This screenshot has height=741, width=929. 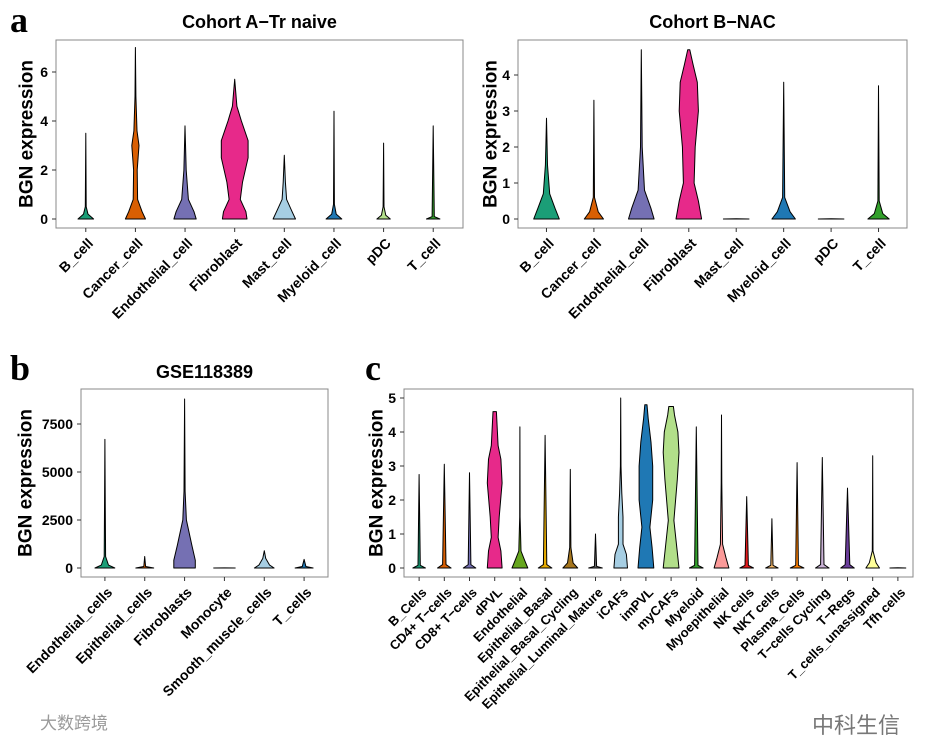 What do you see at coordinates (772, 543) in the screenshot?
I see `violin-nkt-cells` at bounding box center [772, 543].